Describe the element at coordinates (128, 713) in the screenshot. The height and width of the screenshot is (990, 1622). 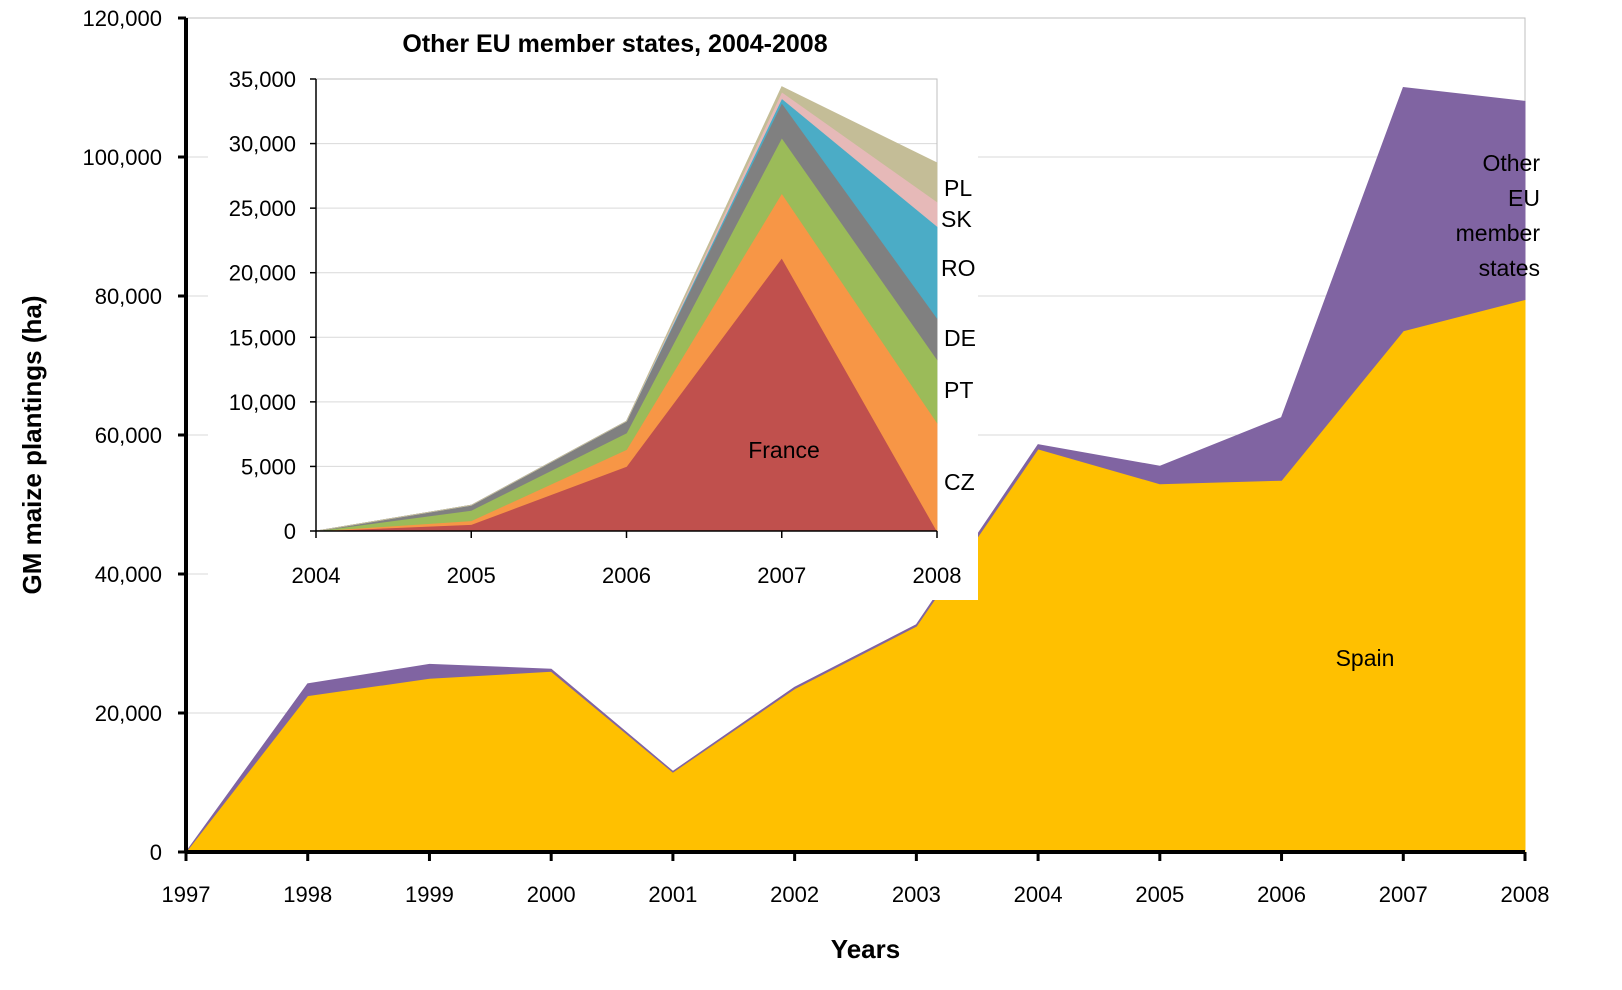
I see `main-y-tick-label: 20,000` at that location.